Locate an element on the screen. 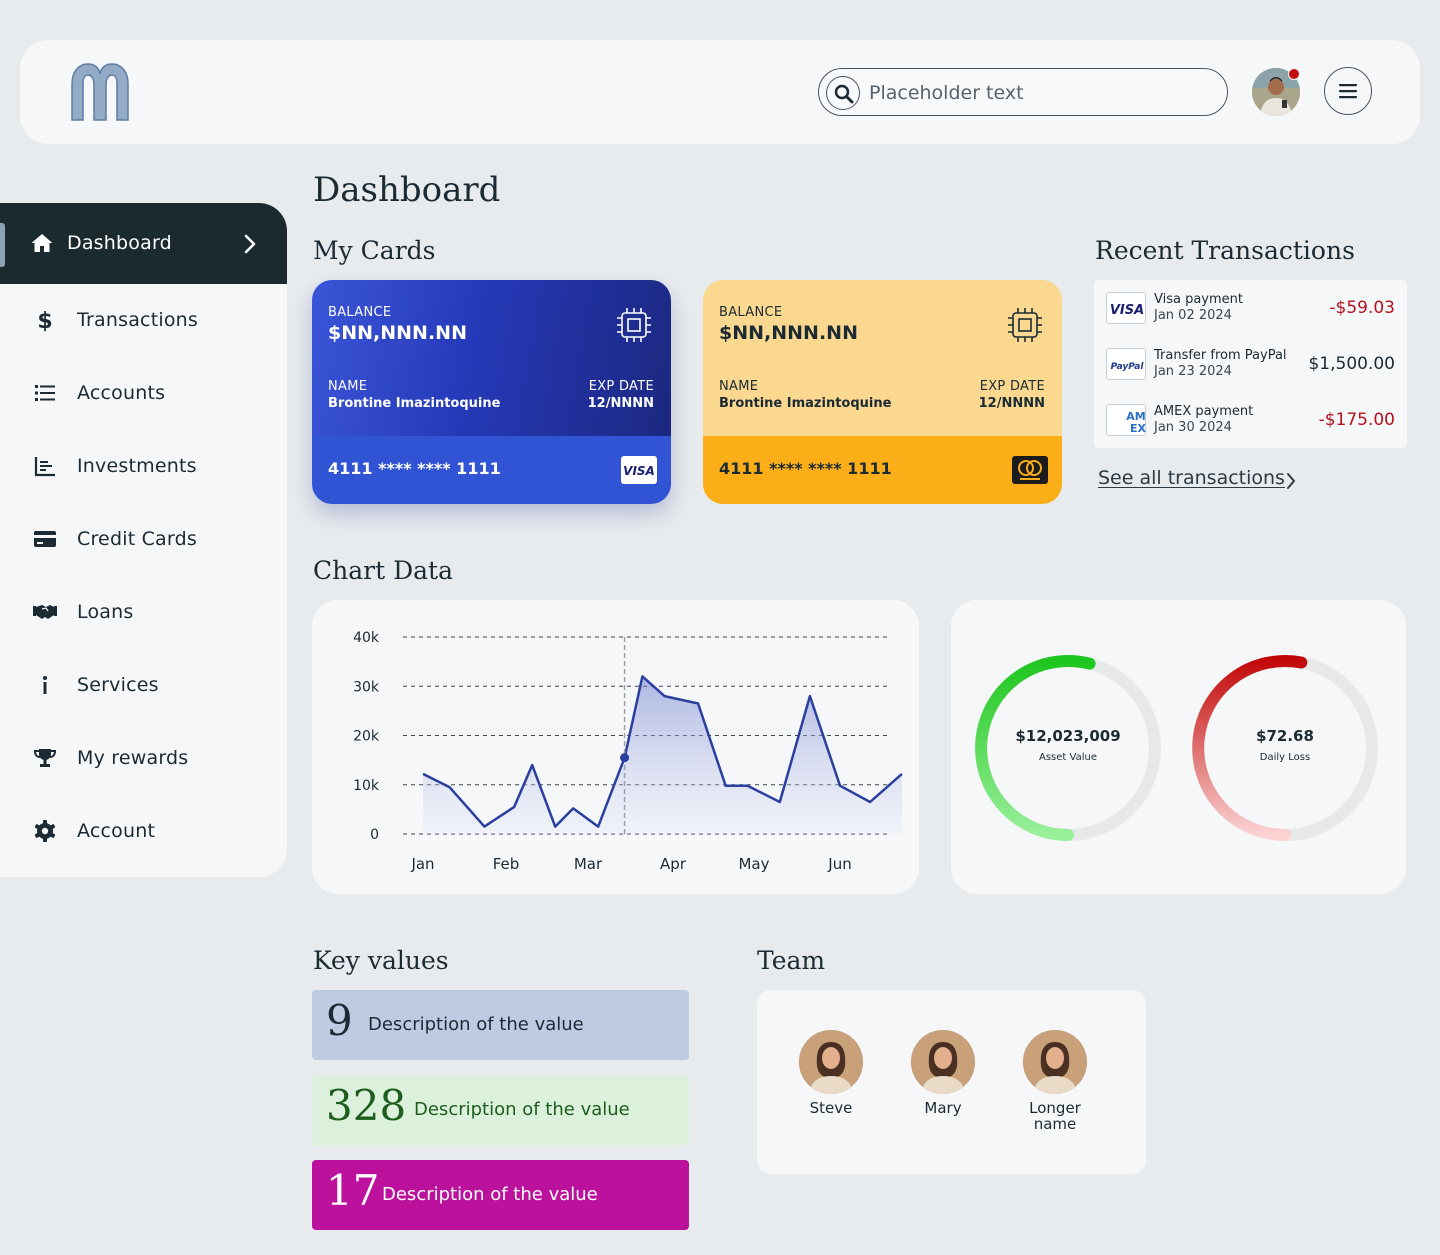 Image resolution: width=1440 pixels, height=1255 pixels. sidebar-item-transactions: $ Transactions is located at coordinates (143, 320).